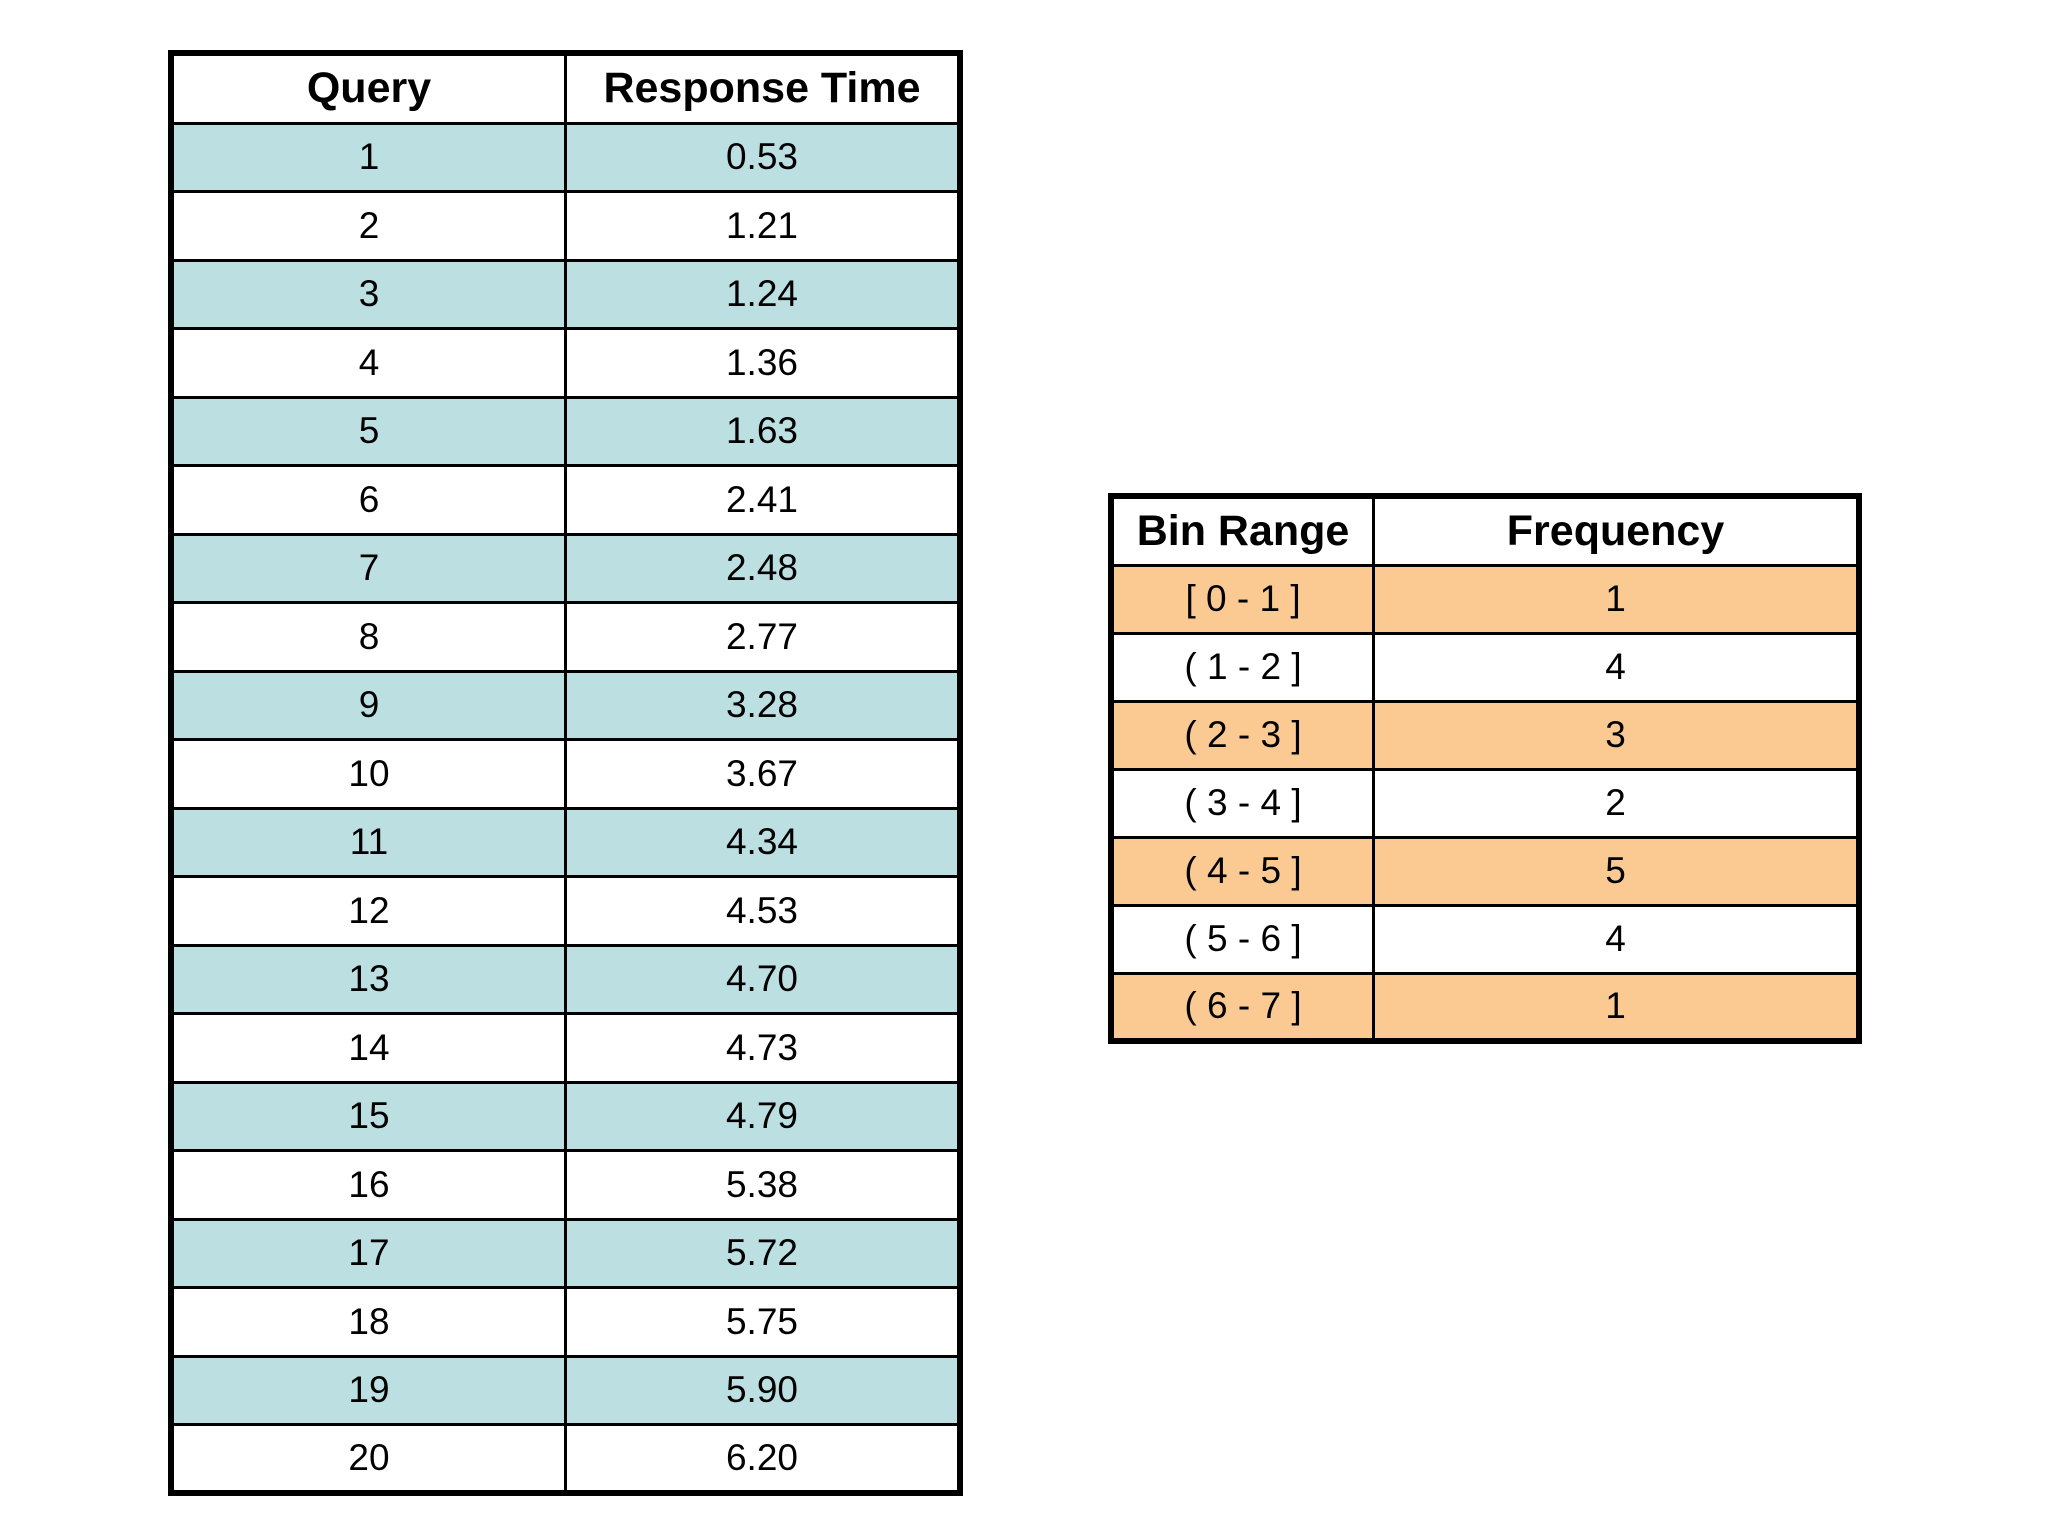  I want to click on frequency-cell: 5, so click(1616, 871).